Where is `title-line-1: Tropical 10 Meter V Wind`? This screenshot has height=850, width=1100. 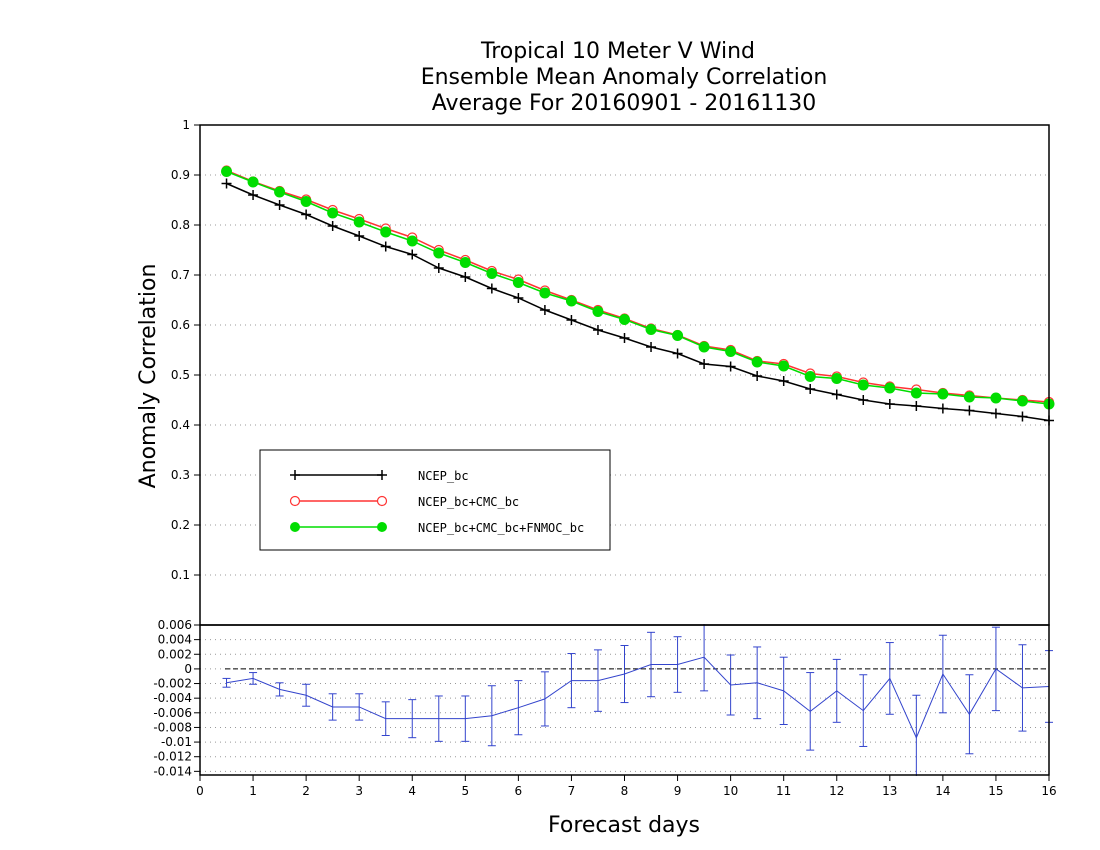 title-line-1: Tropical 10 Meter V Wind is located at coordinates (617, 51).